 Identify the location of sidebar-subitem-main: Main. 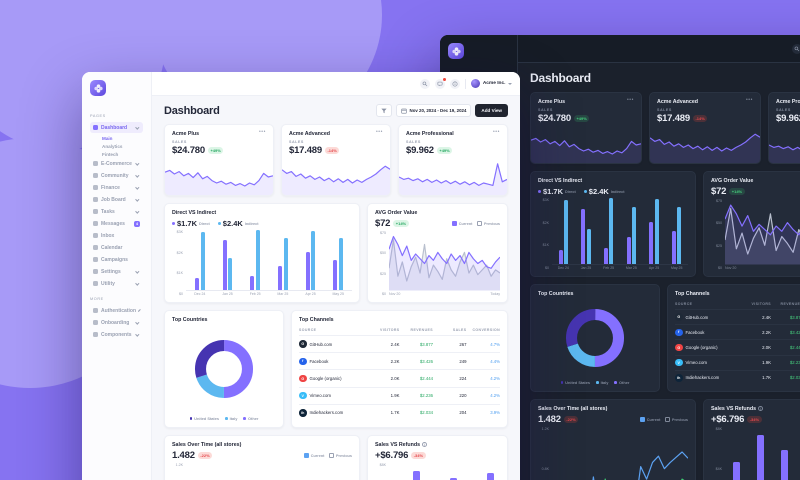
(107, 138).